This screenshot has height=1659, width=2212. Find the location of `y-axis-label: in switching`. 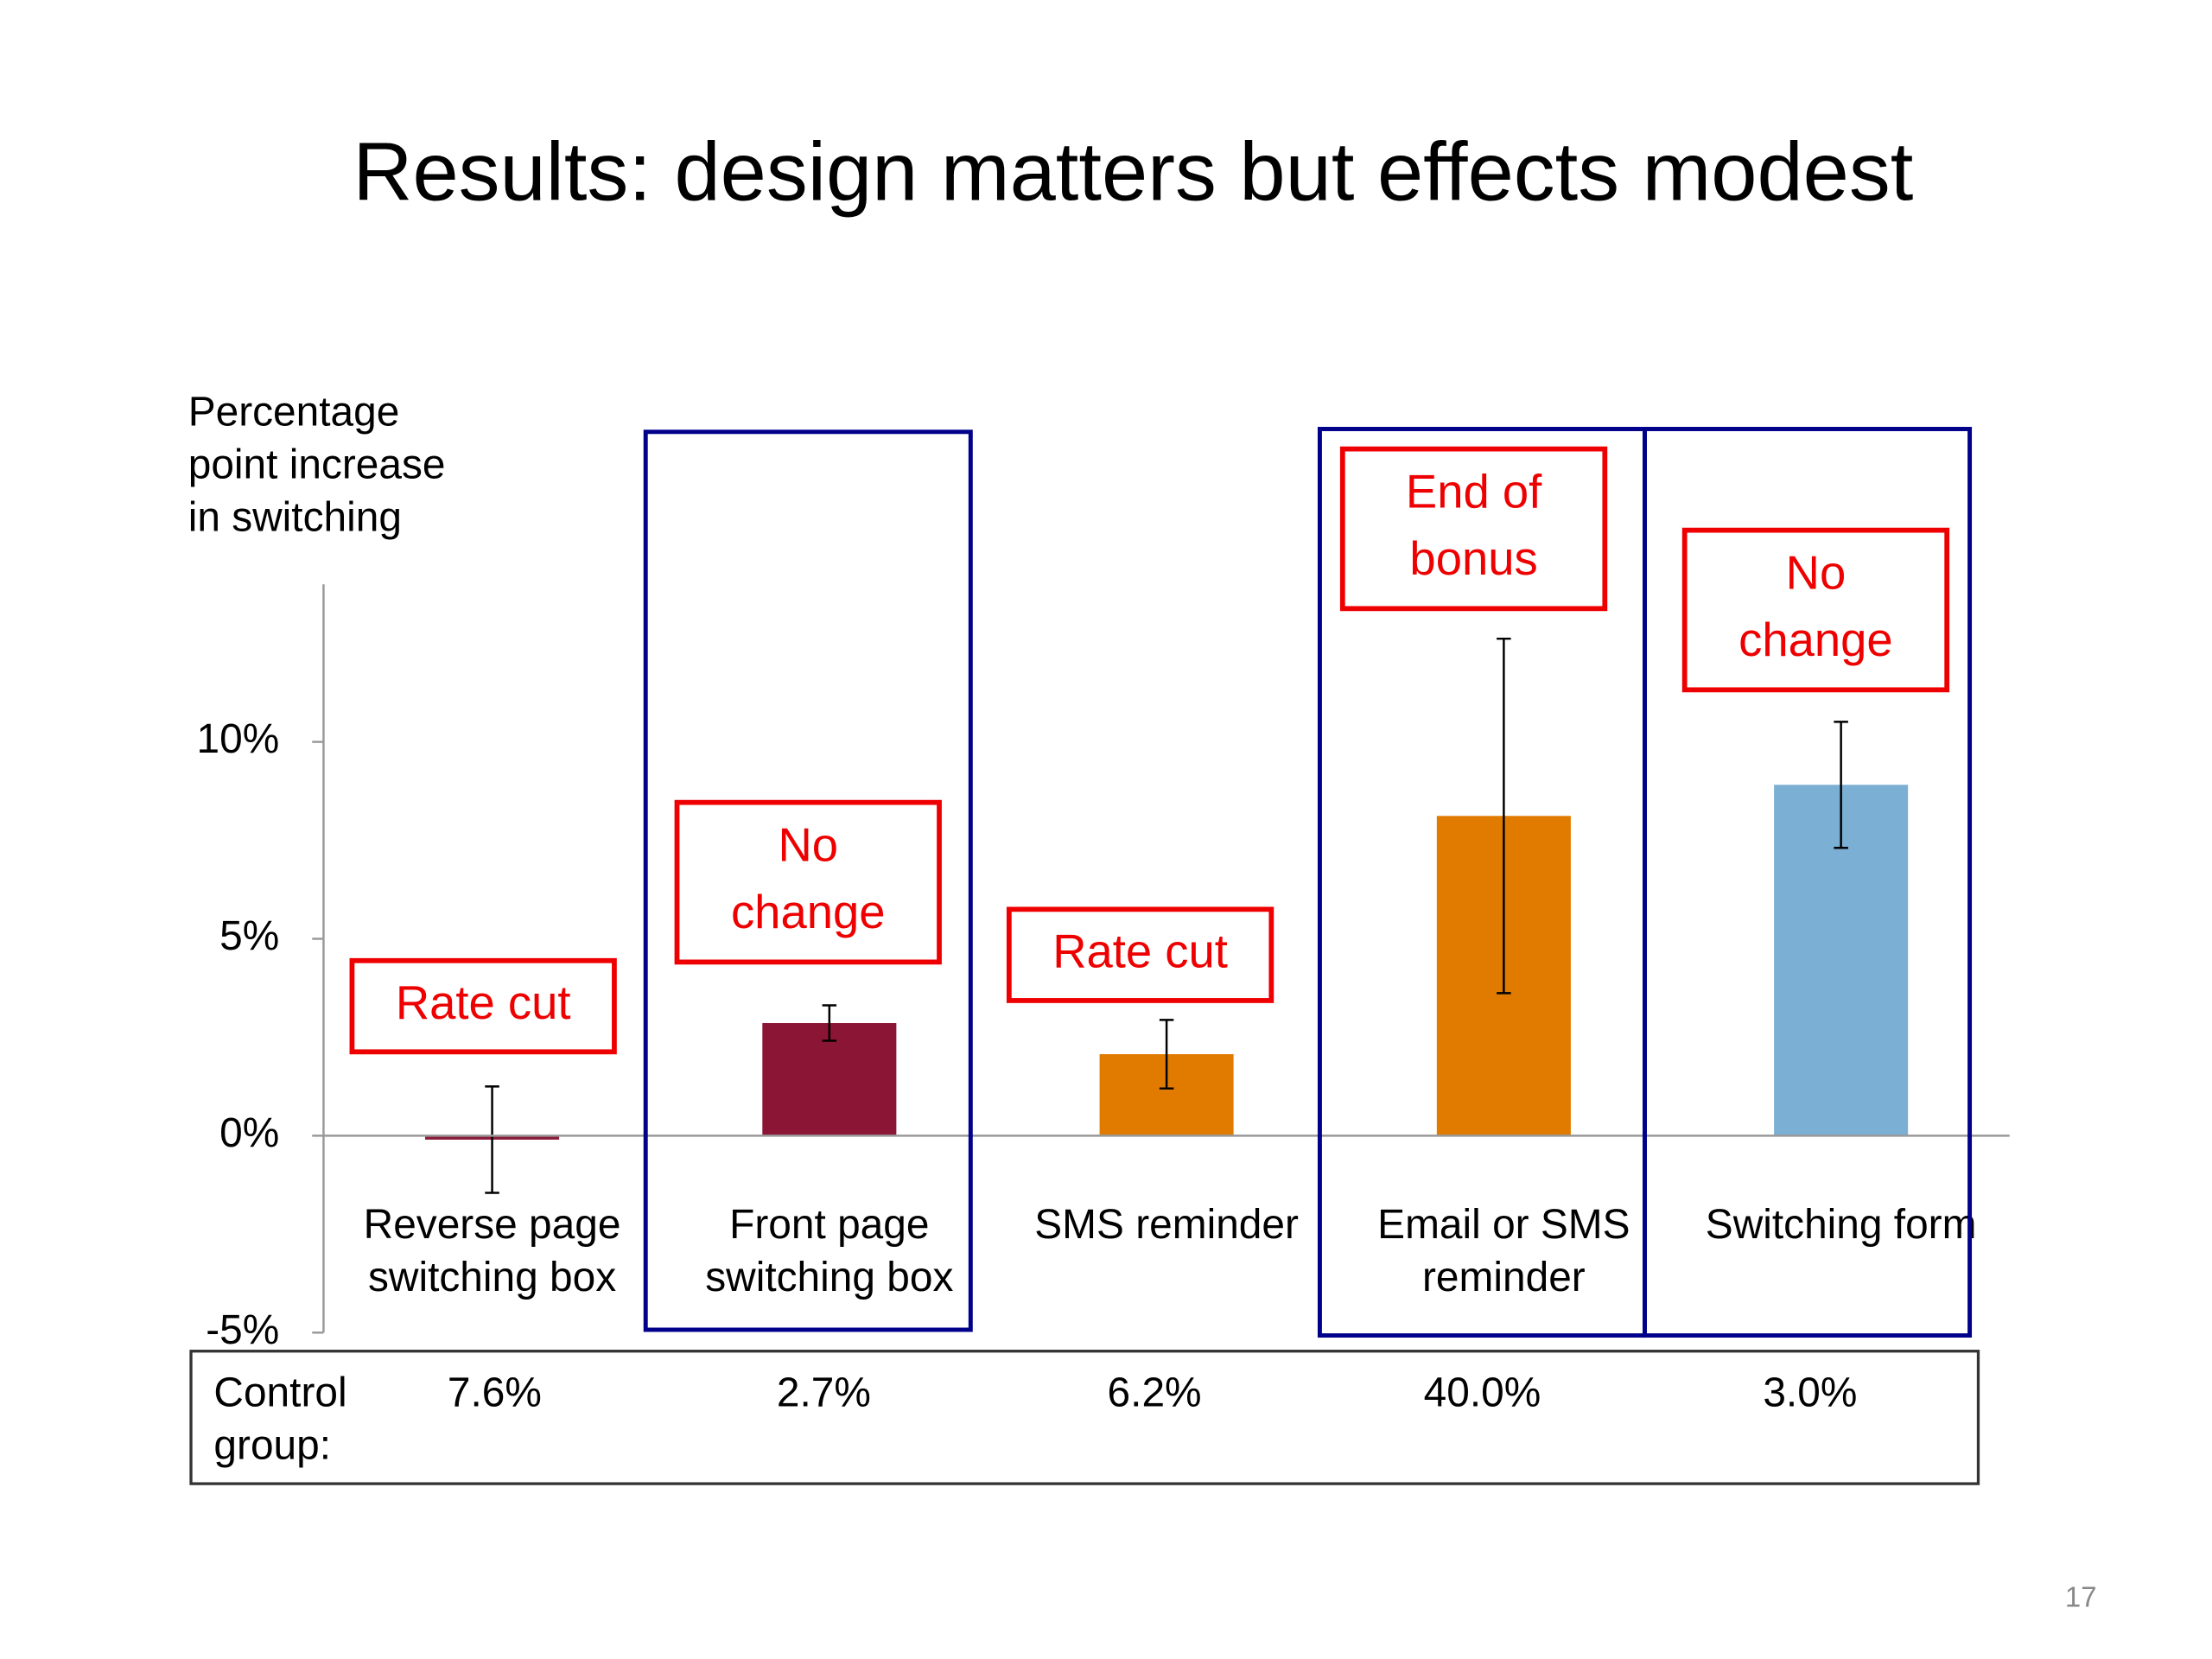

y-axis-label: in switching is located at coordinates (295, 518).